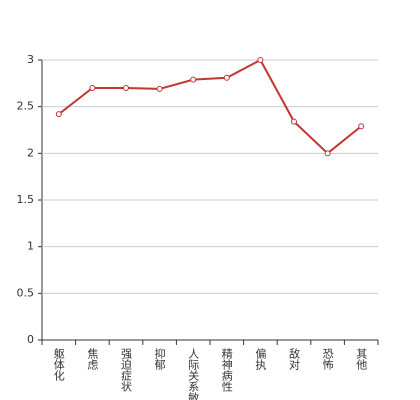 Image resolution: width=420 pixels, height=400 pixels. What do you see at coordinates (327, 359) in the screenshot?
I see `x-tick-label: 恐怖` at bounding box center [327, 359].